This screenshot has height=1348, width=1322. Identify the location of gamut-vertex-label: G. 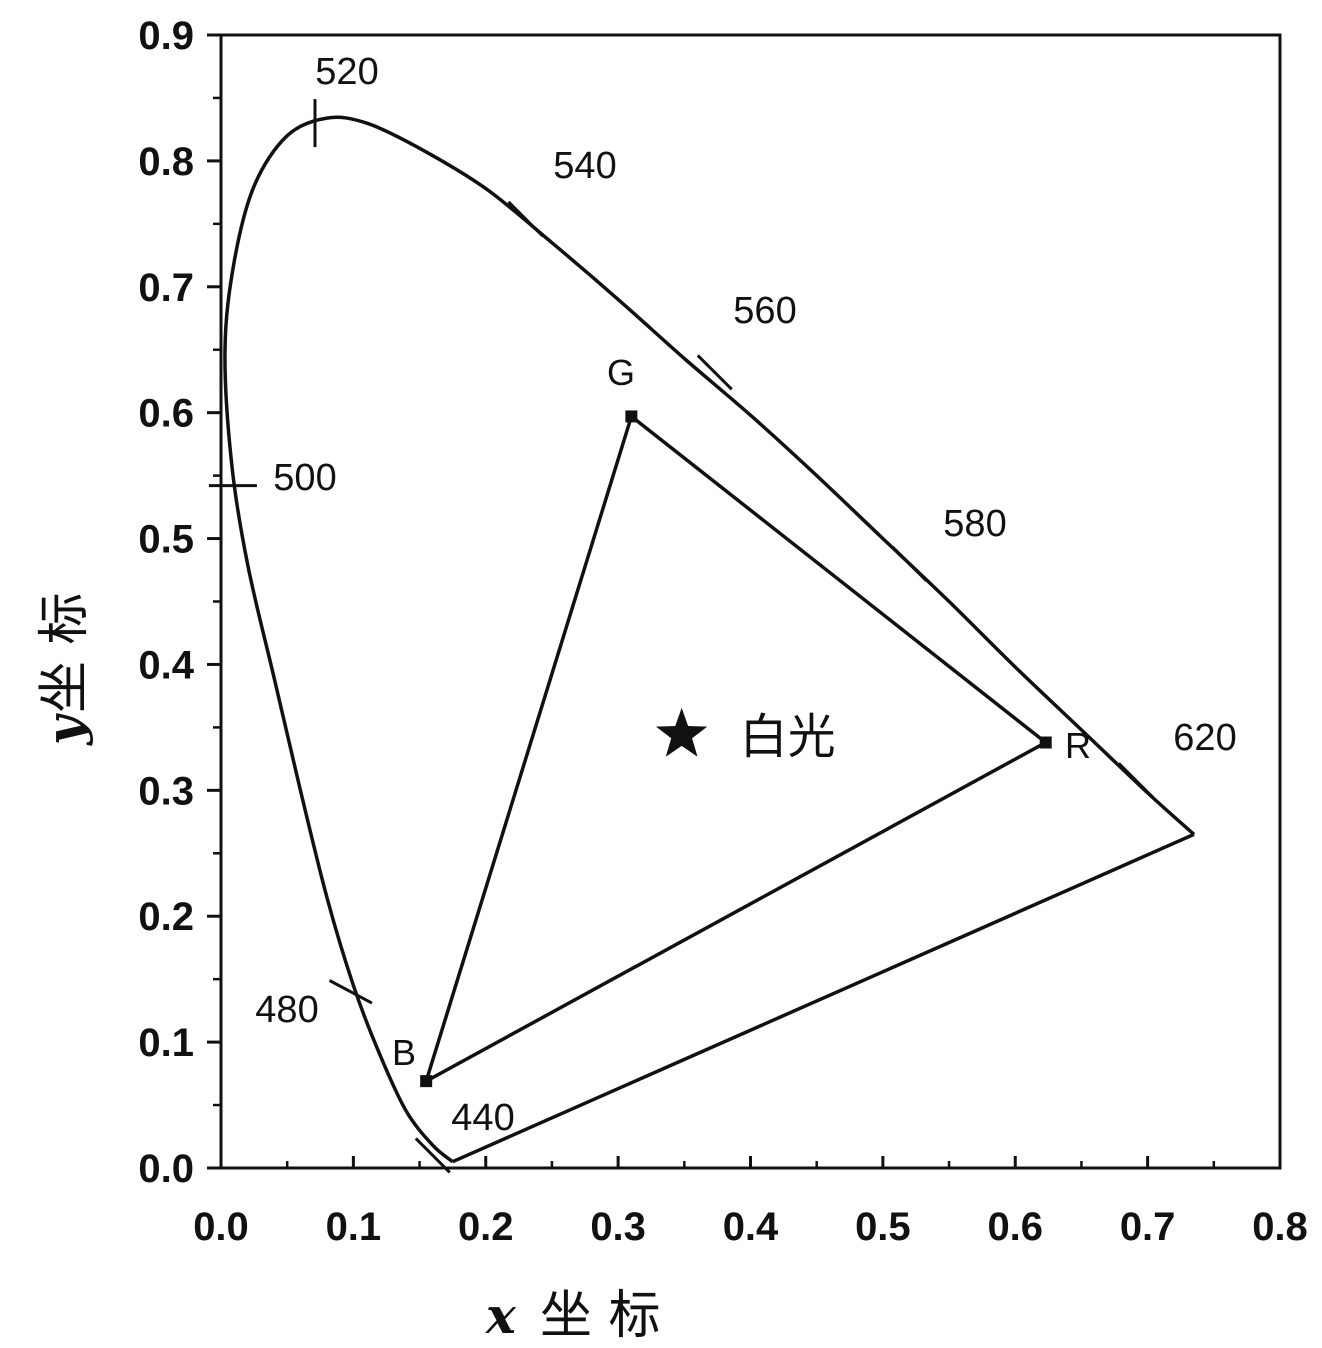
(621, 372).